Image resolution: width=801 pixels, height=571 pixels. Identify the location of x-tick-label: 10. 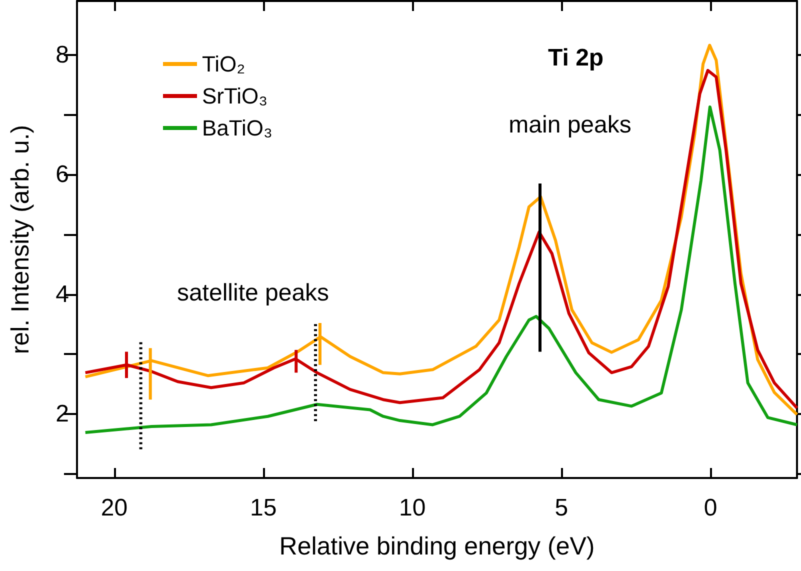
(412, 508).